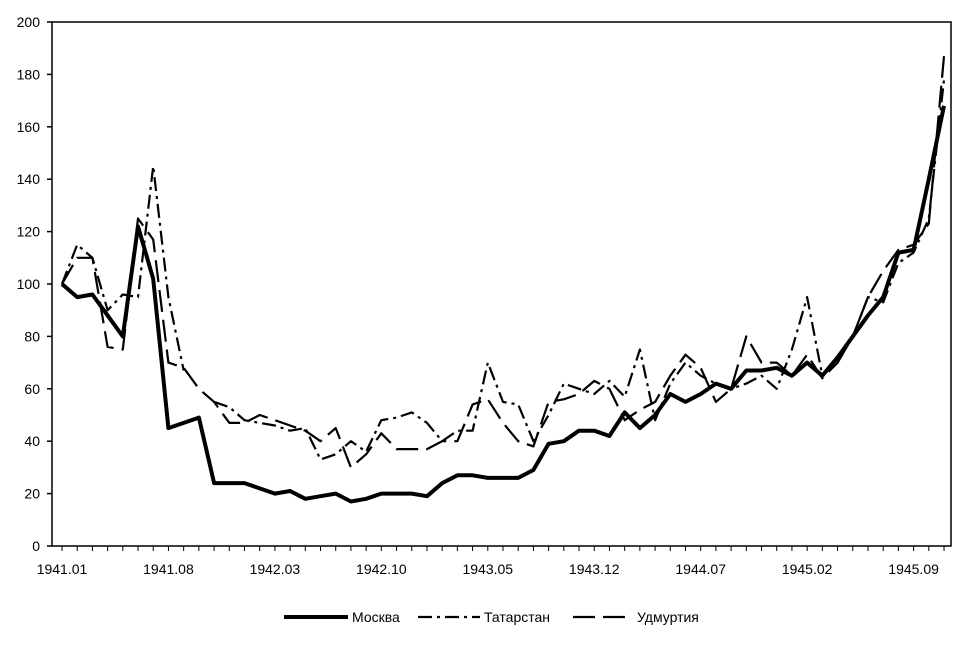 The image size is (961, 648). Describe the element at coordinates (32, 389) in the screenshot. I see `y-tick-label: 60` at that location.